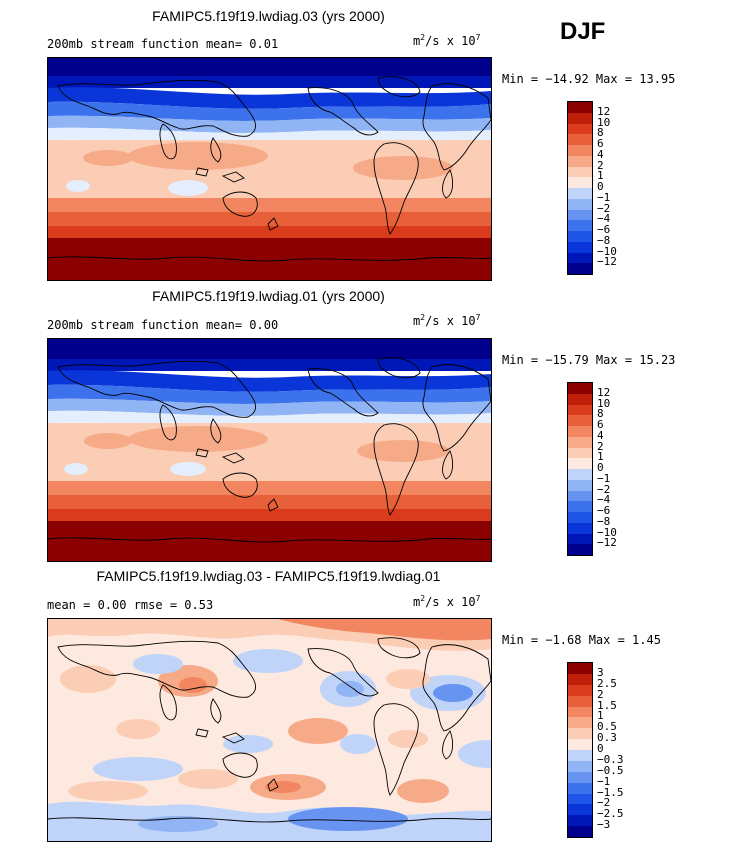 The image size is (733, 852). I want to click on colorbar-tick-label: −0.3, so click(610, 759).